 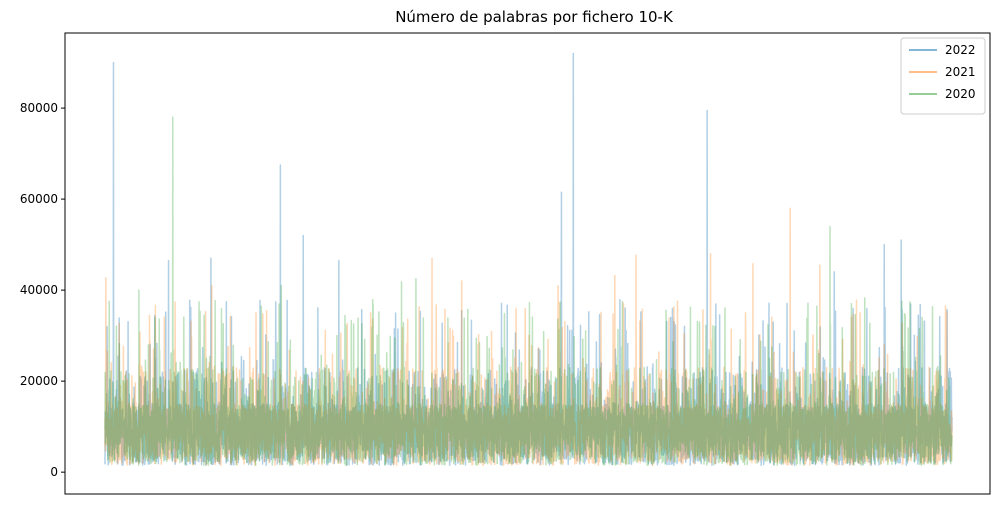 I want to click on y-axis: 0 20000 40000 60000 80000, so click(x=42, y=290).